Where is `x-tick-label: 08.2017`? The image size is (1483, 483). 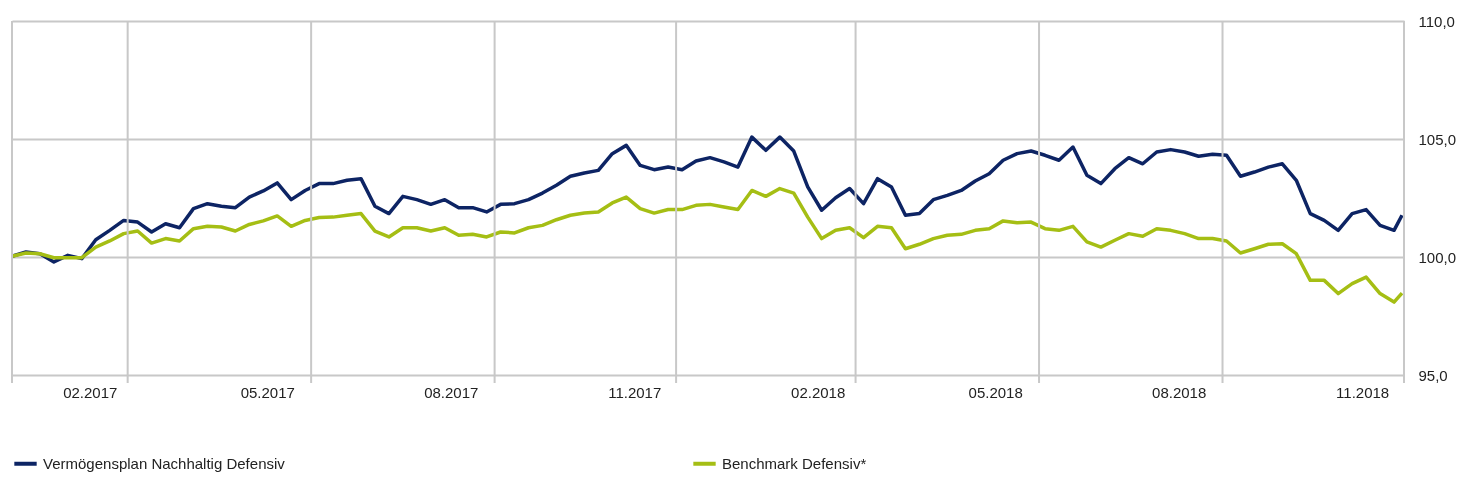
x-tick-label: 08.2017 is located at coordinates (451, 392).